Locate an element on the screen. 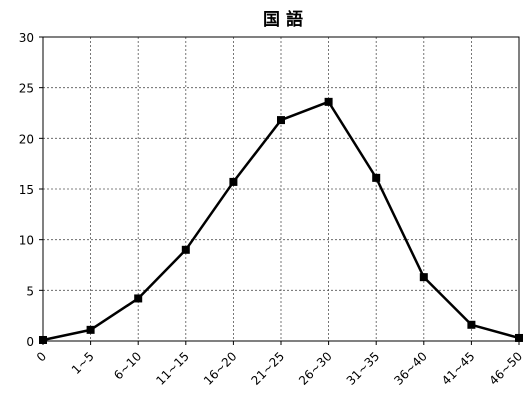 This screenshot has height=403, width=524. y-tick-label: 20 is located at coordinates (26, 139).